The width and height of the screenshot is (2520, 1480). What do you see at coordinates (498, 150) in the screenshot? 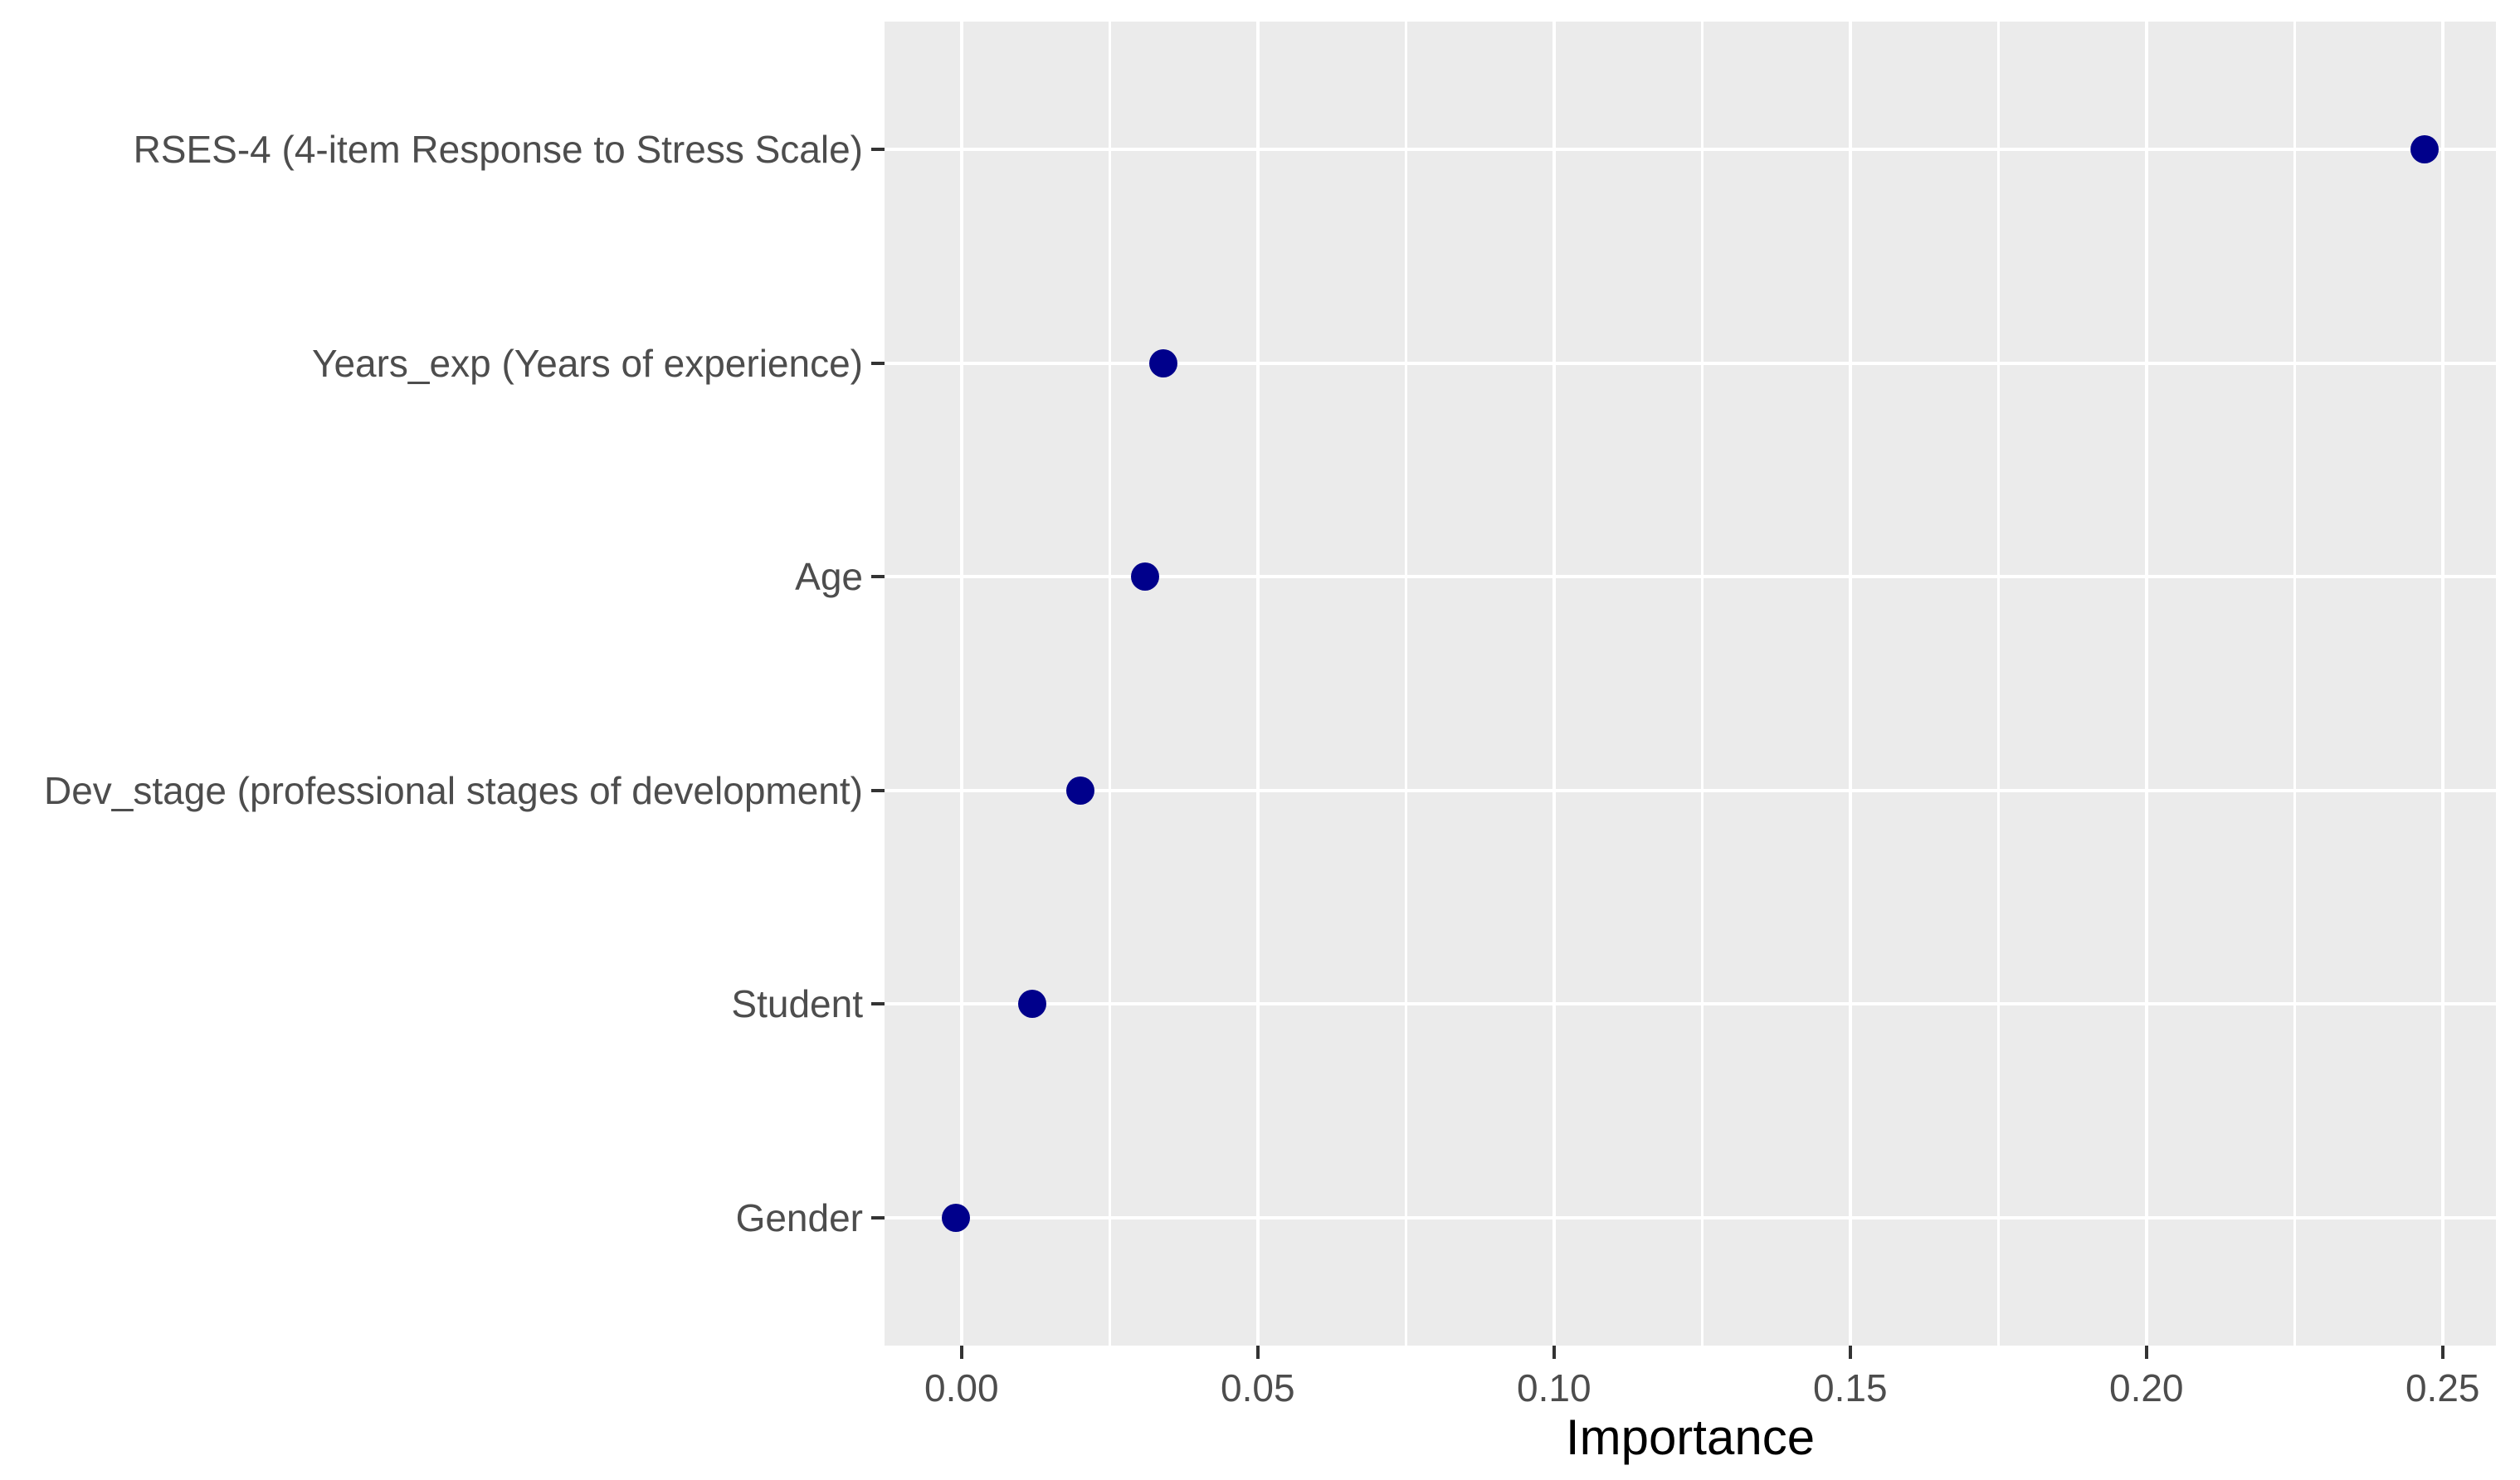
I see `y-category-label: RSES-4 (4-item Response to Stress Scale)` at bounding box center [498, 150].